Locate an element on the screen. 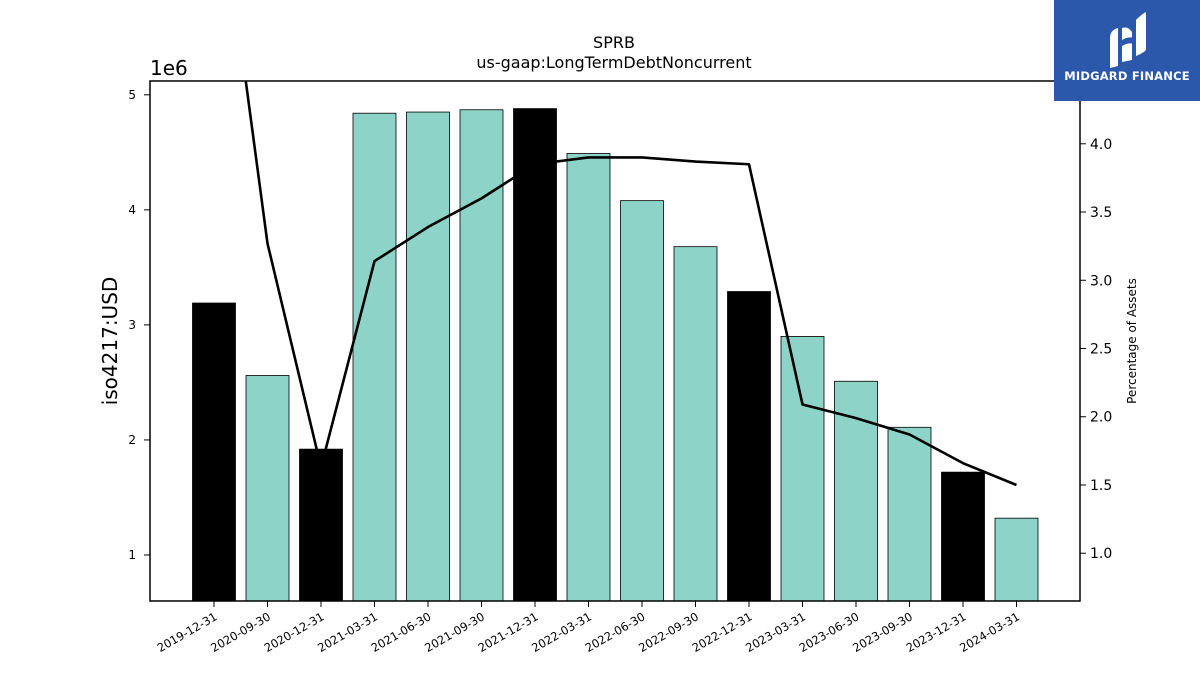 This screenshot has width=1200, height=675. x-tick-label: 2022-06-30 is located at coordinates (615, 632).